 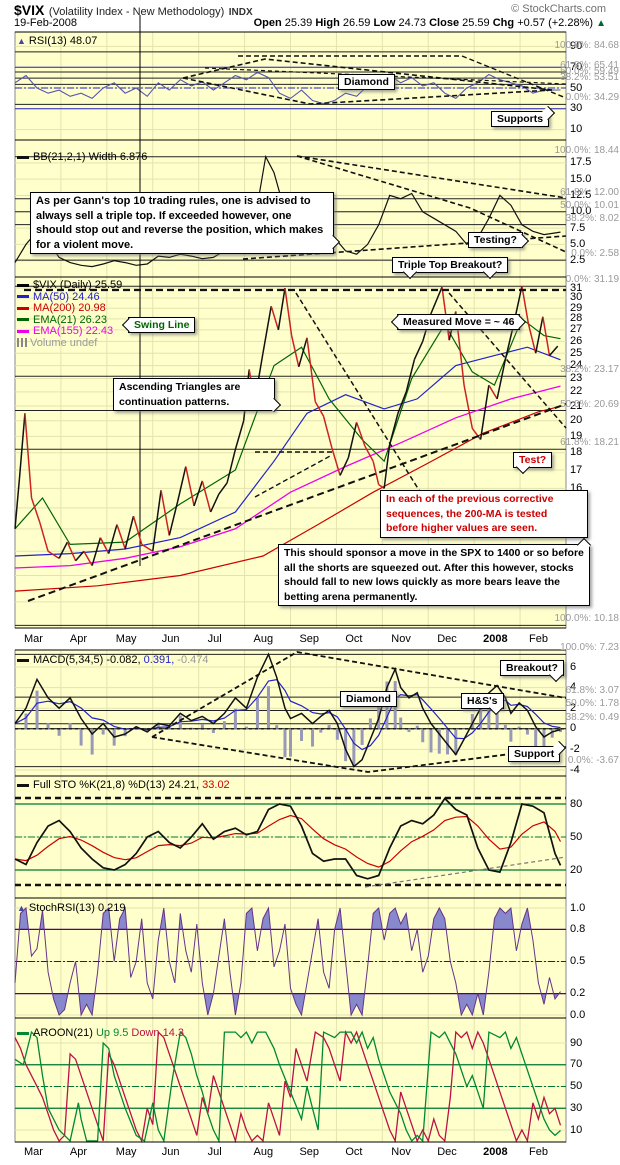 I want to click on copyright: © StockCharts.com, so click(x=558, y=9).